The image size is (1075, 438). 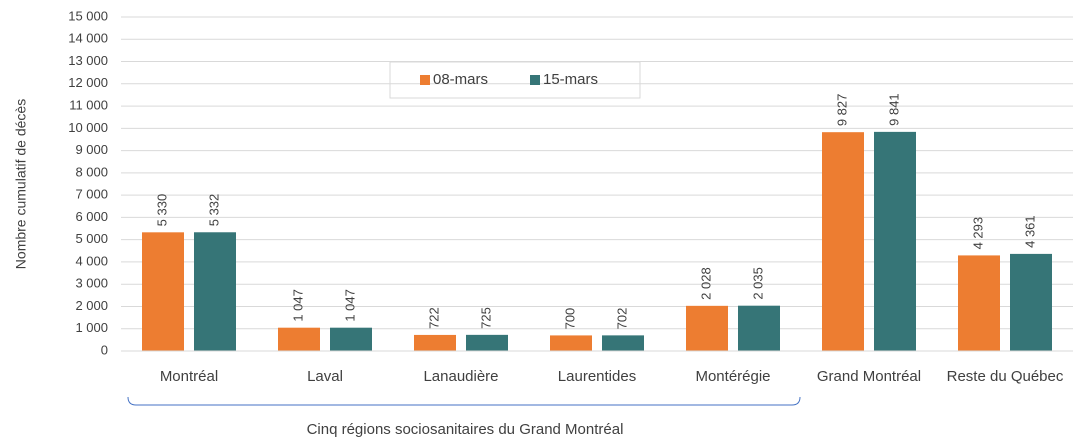 What do you see at coordinates (91, 305) in the screenshot?
I see `y-tick-label: 2 000` at bounding box center [91, 305].